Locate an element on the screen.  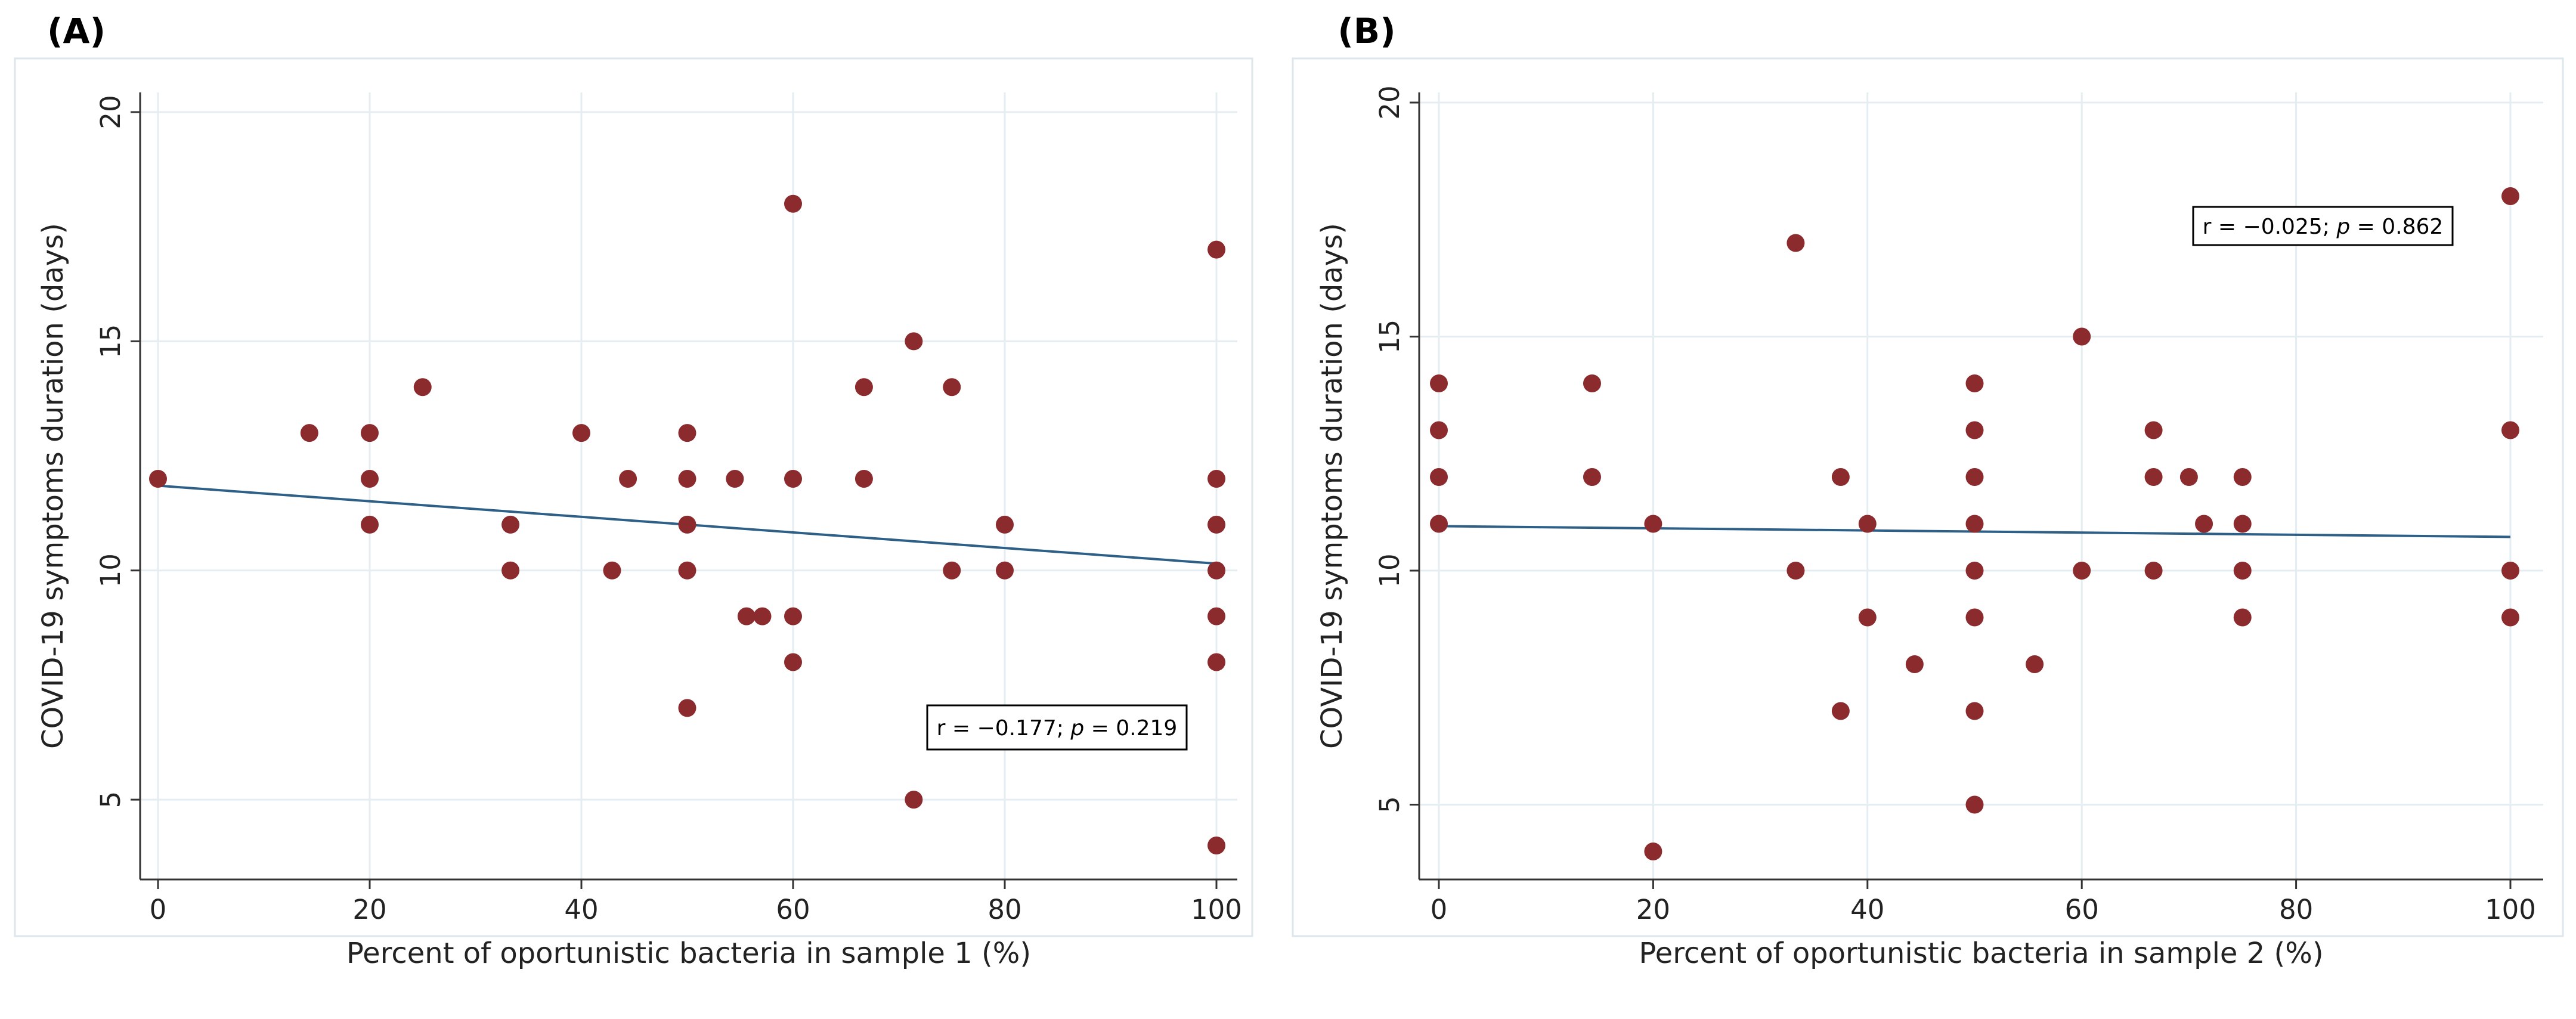
x-tick-label: 20 is located at coordinates (369, 909).